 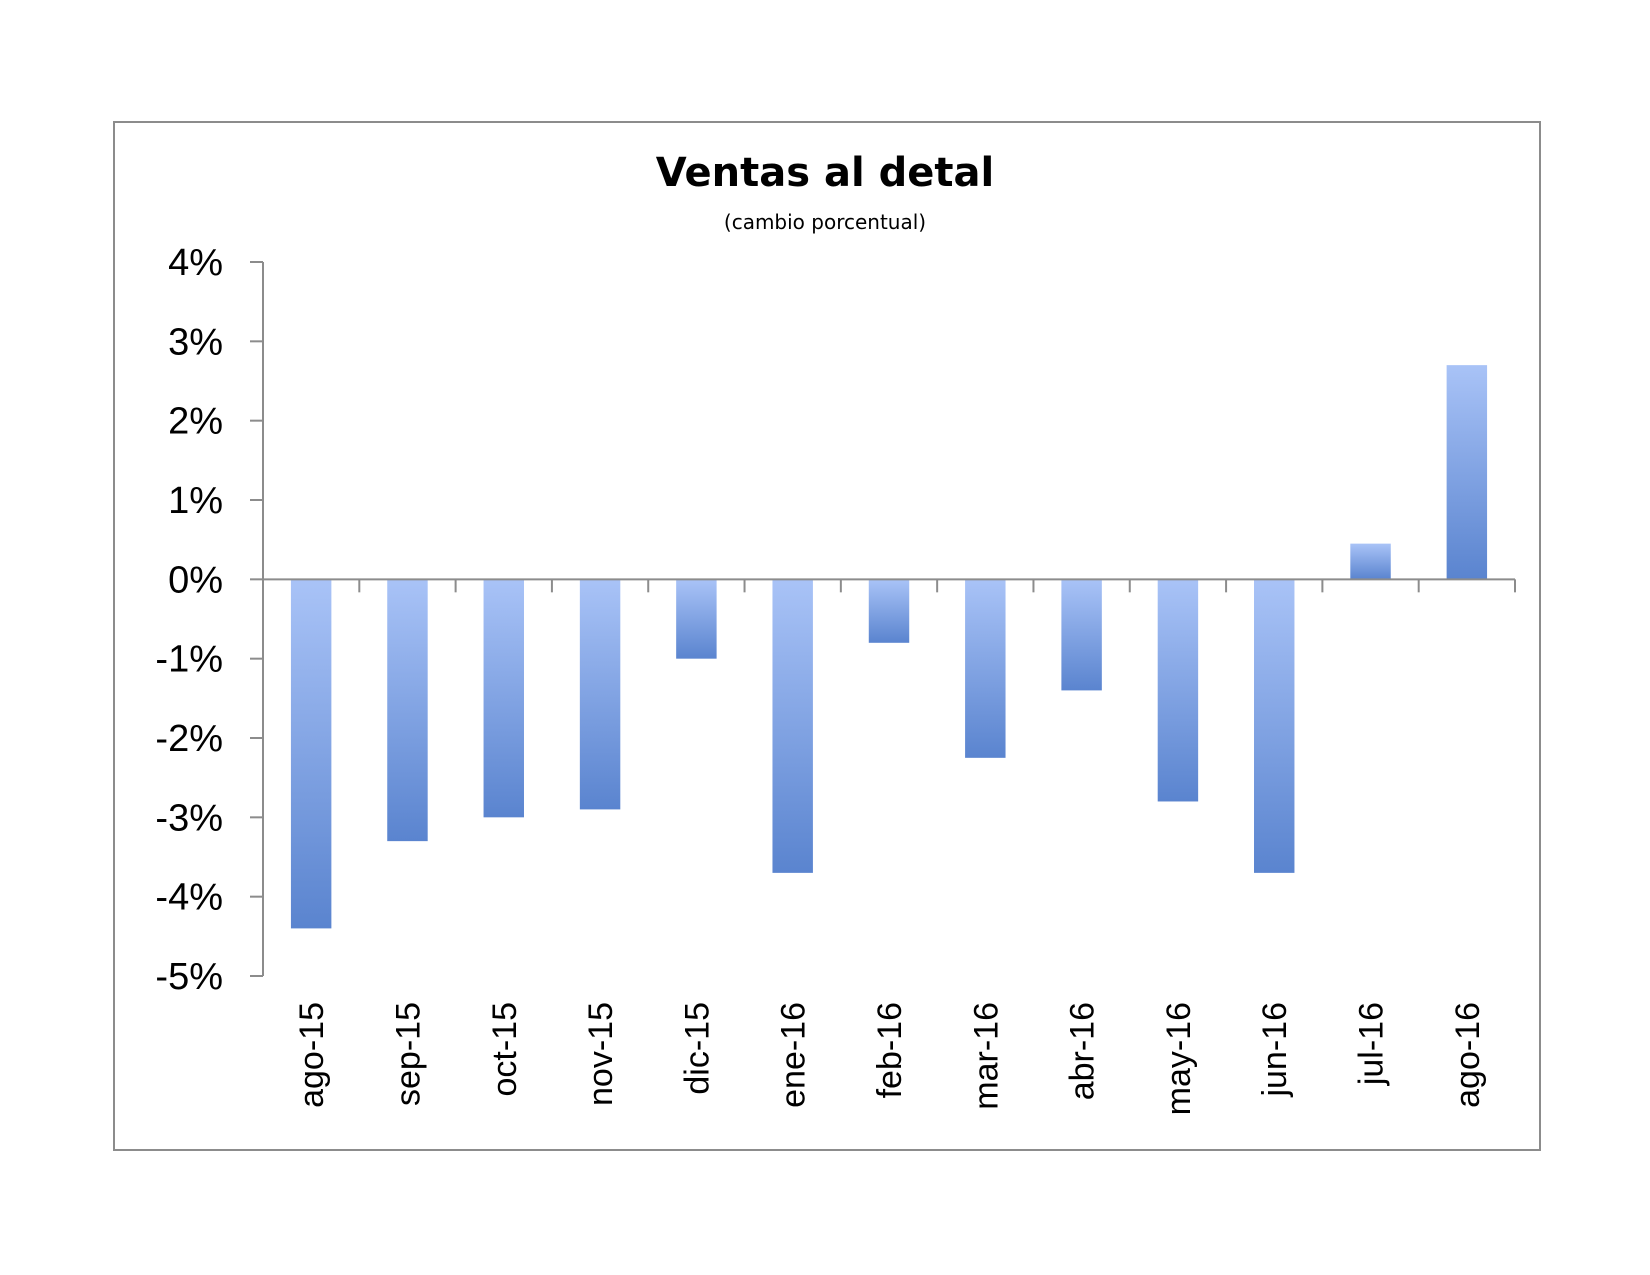 I want to click on y-tick-label: 4%, so click(x=195, y=263).